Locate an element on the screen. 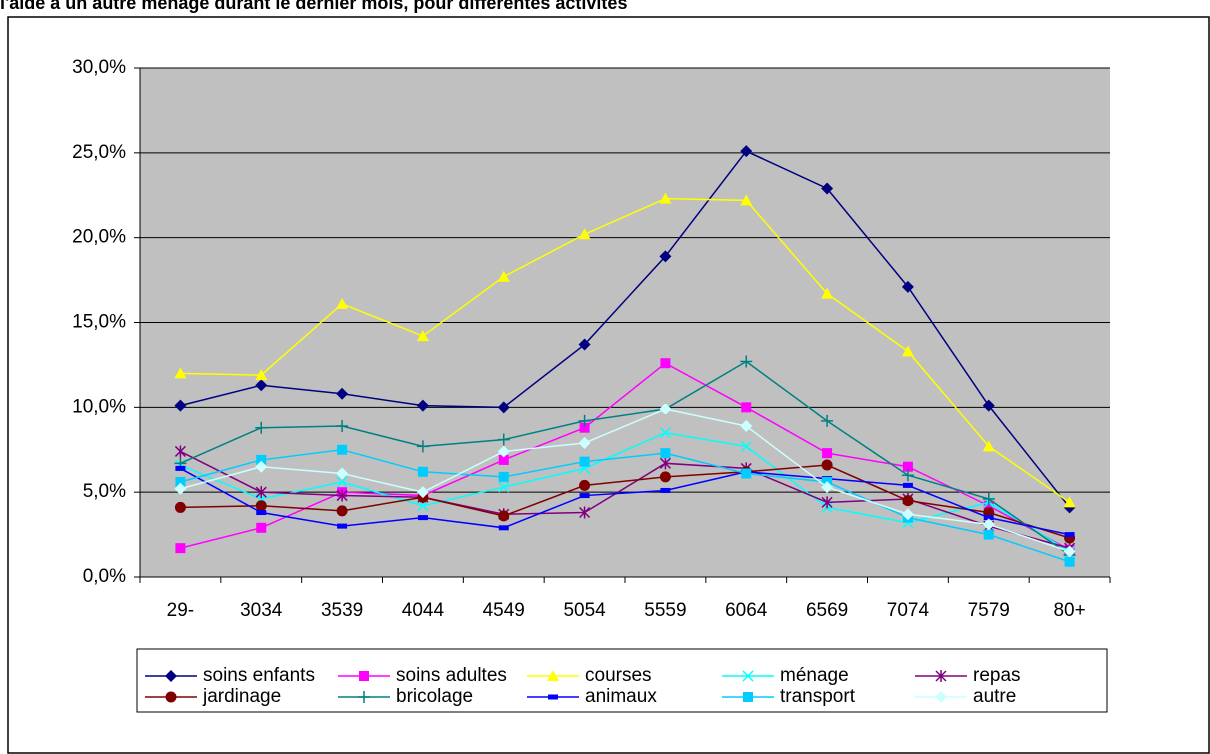  x-tick-label: 6064 is located at coordinates (746, 610).